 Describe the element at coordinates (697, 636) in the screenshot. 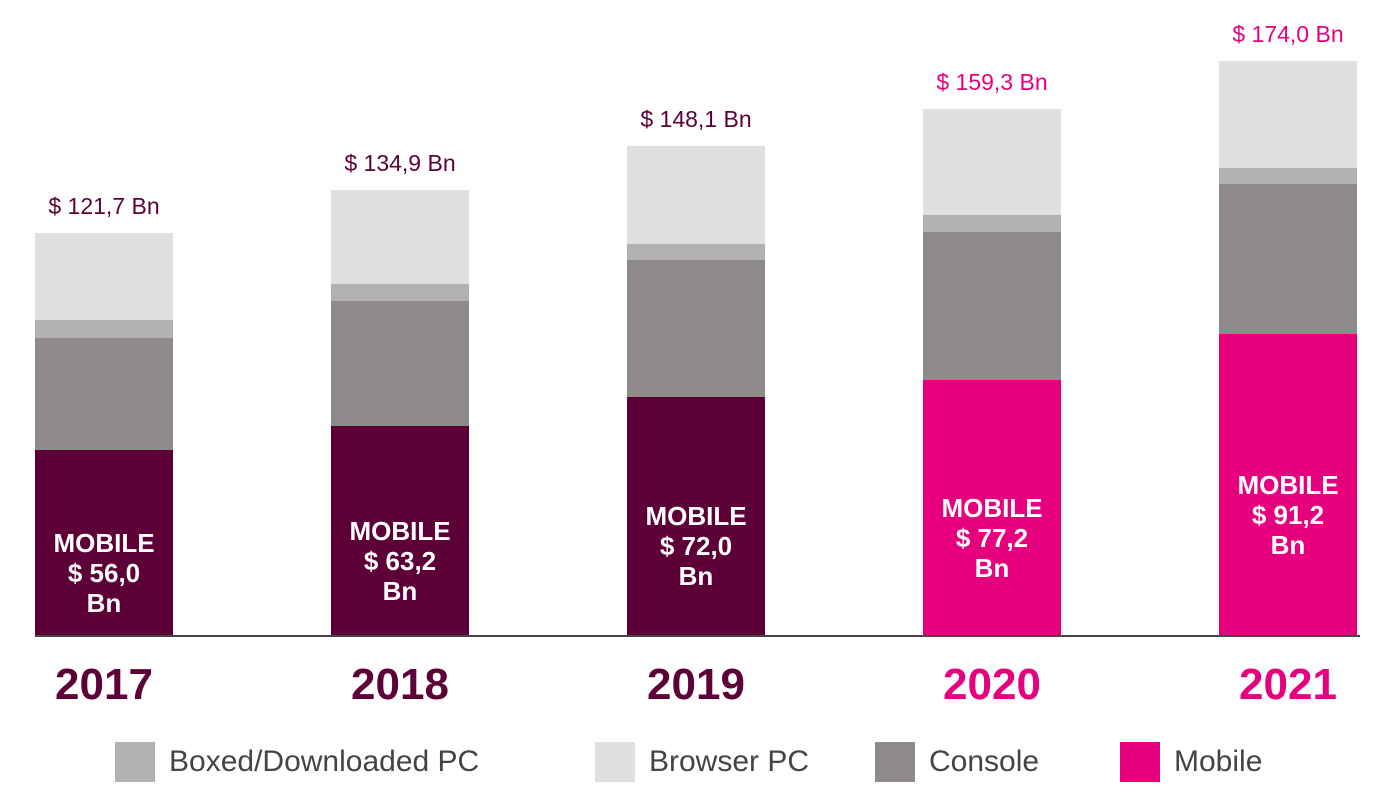

I see `baseline` at that location.